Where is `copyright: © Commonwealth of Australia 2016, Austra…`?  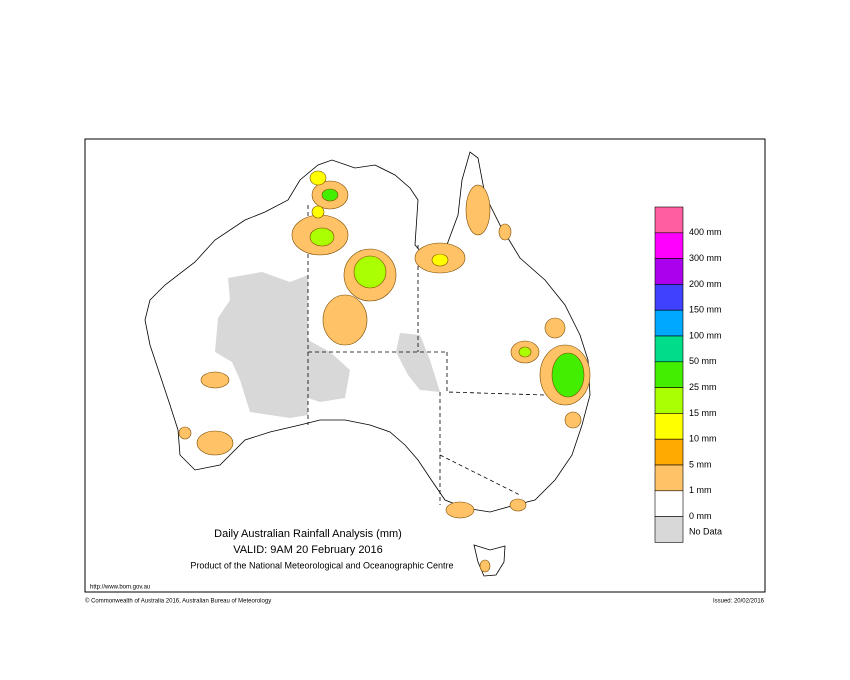 copyright: © Commonwealth of Australia 2016, Austra… is located at coordinates (178, 601).